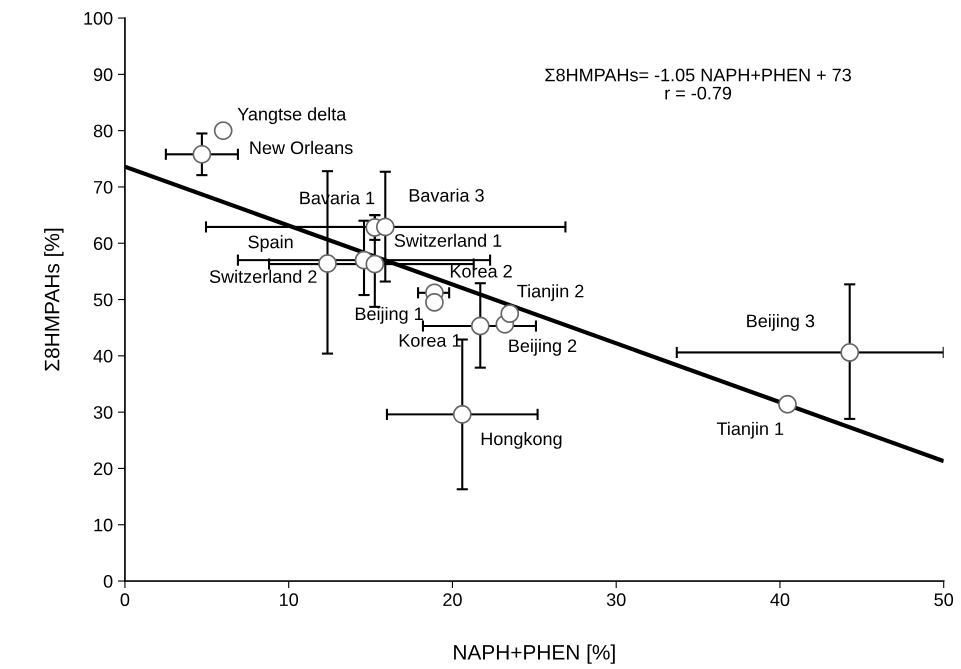  I want to click on x-tick-label: 20, so click(452, 599).